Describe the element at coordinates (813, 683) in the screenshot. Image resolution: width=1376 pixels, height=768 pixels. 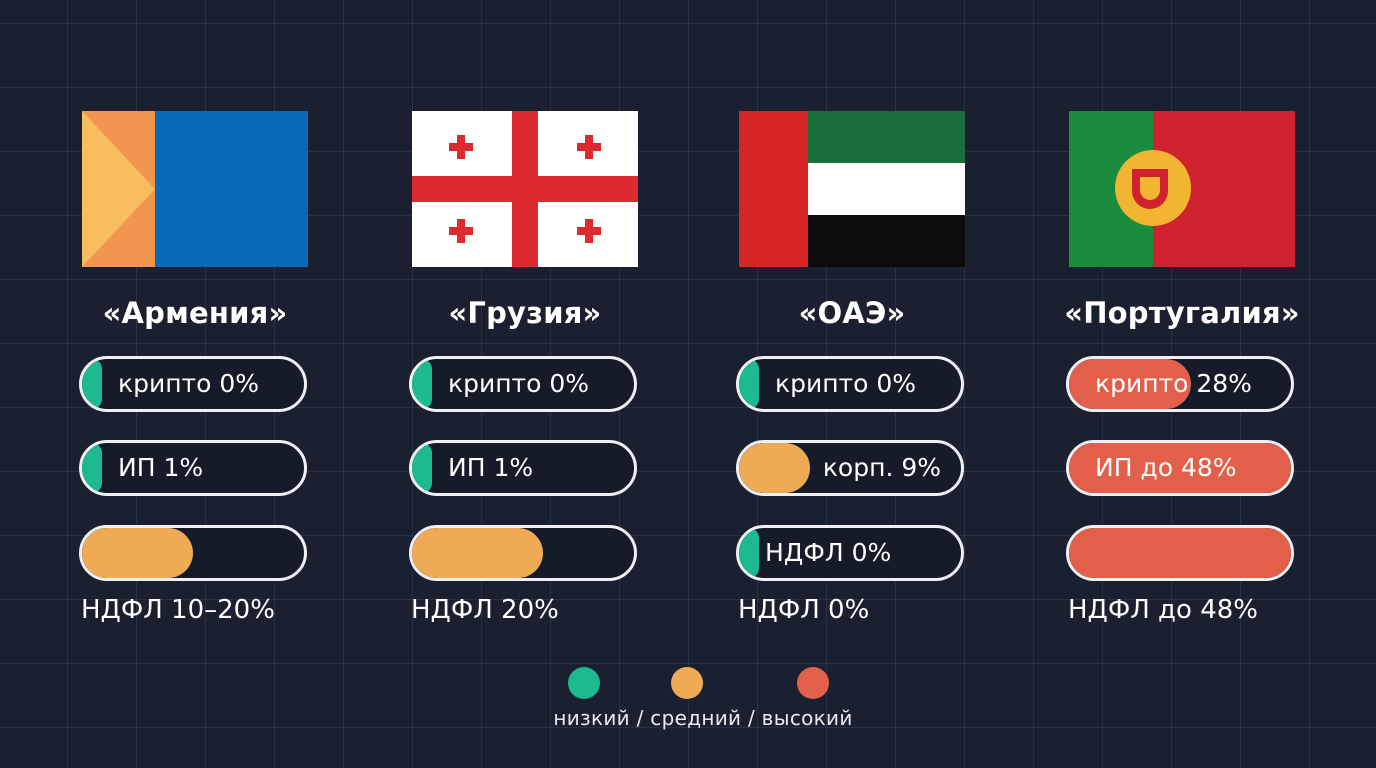
I see `legend-high-dot` at that location.